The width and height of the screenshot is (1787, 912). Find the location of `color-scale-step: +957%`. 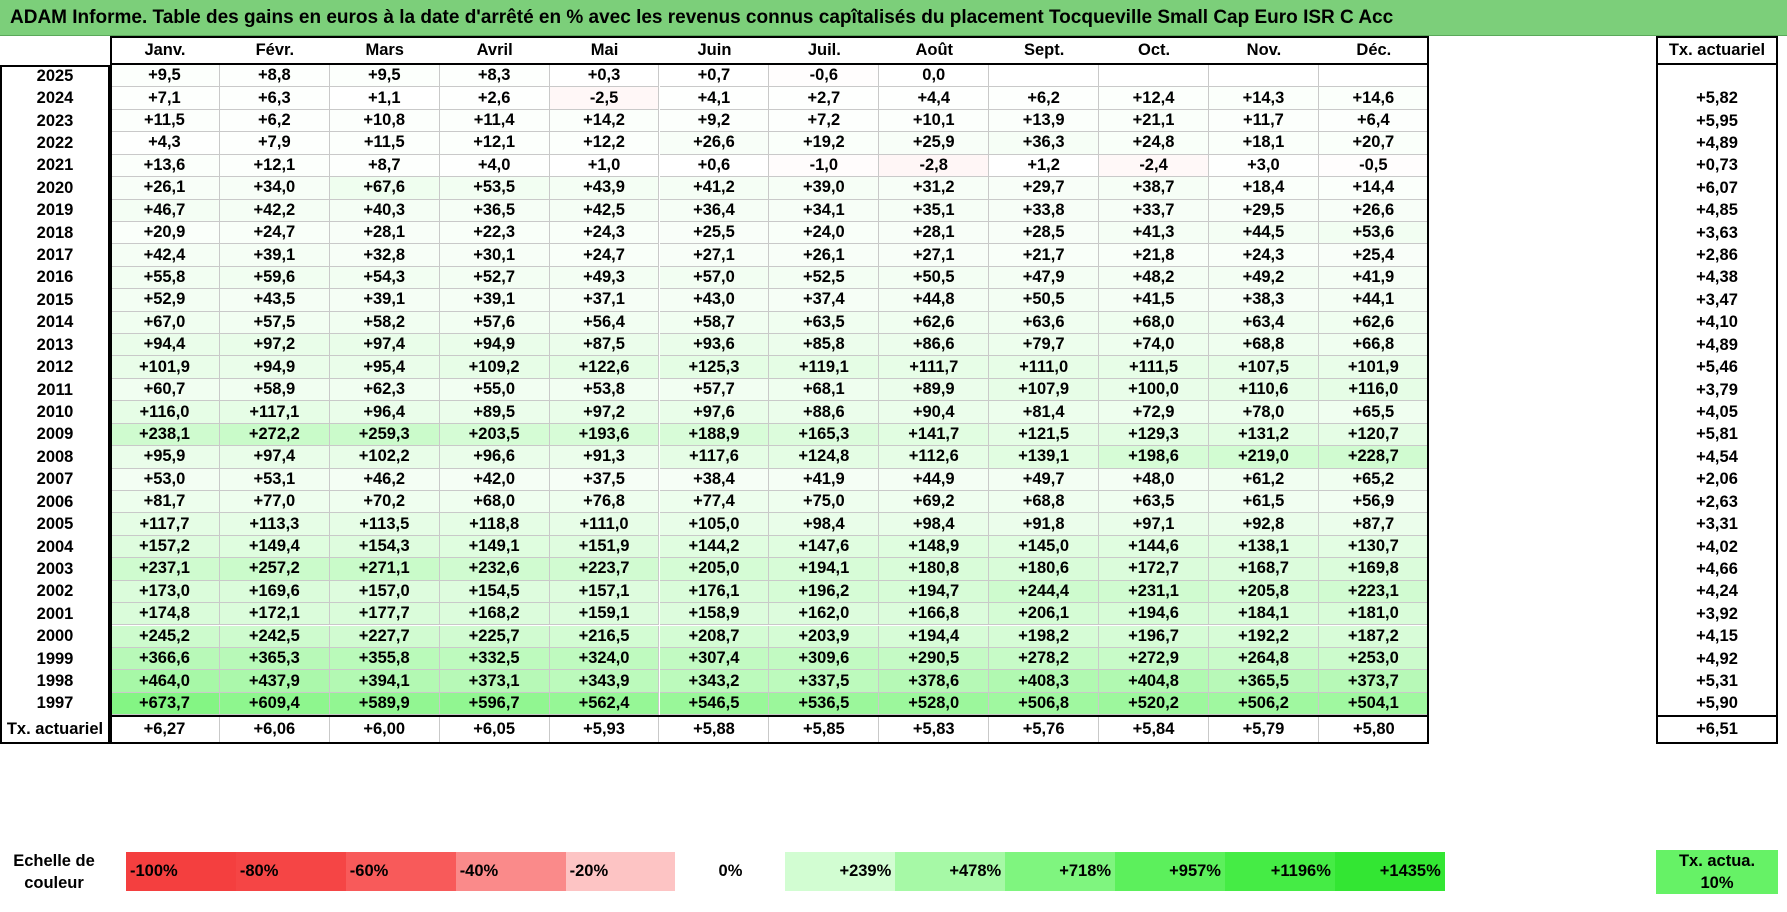

color-scale-step: +957% is located at coordinates (1170, 871).